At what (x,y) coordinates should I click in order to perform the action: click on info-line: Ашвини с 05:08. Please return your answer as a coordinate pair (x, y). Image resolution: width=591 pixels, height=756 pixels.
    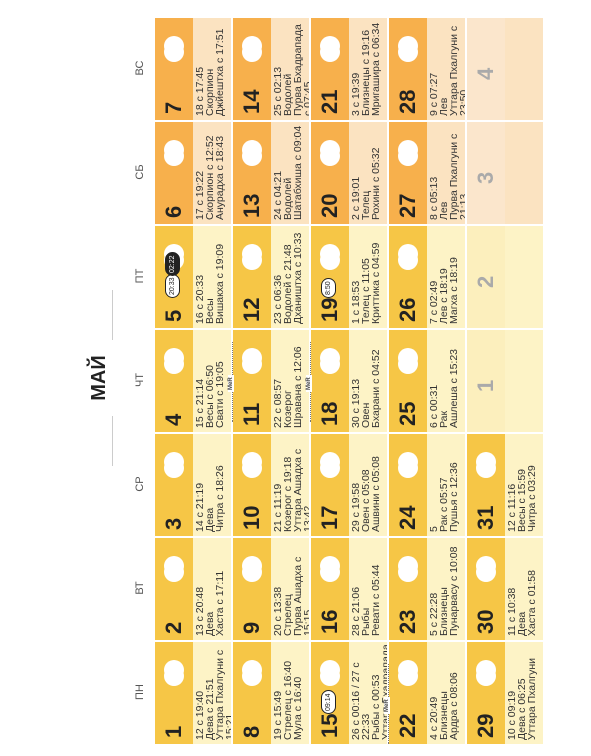
    Looking at the image, I should click on (376, 494).